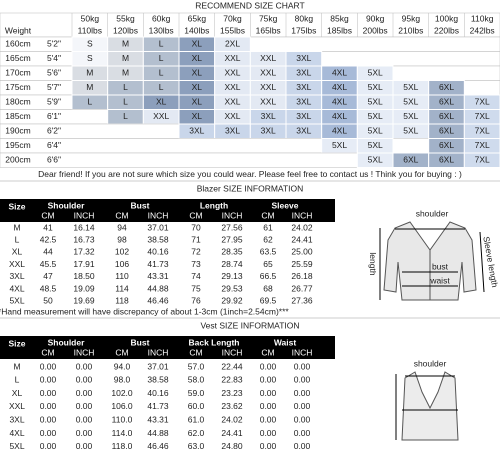  I want to click on measure-cell: 61, so click(268, 227).